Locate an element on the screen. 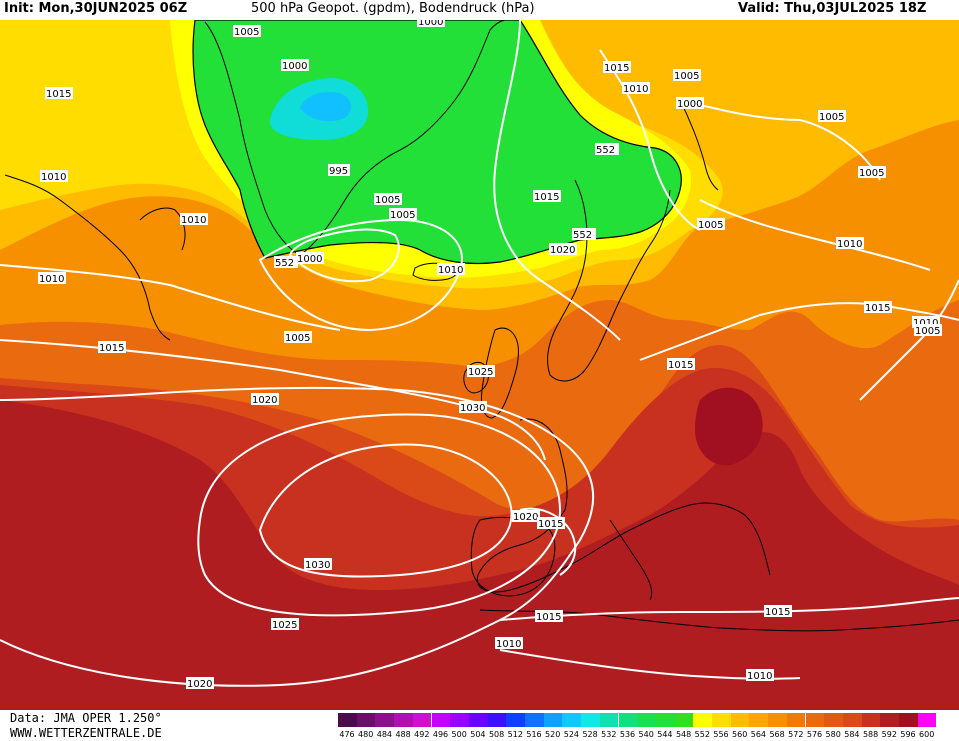 The height and width of the screenshot is (741, 959). scale-label: 588 is located at coordinates (870, 734).